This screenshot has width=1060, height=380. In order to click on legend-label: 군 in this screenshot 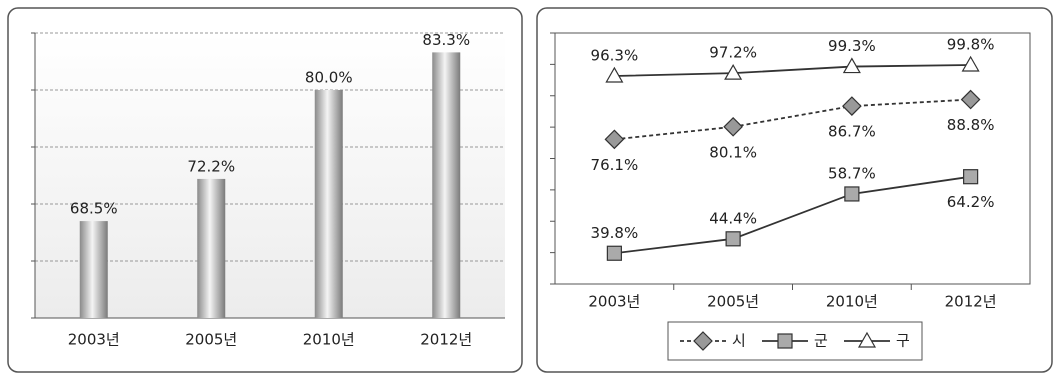, I will do `click(821, 341)`.